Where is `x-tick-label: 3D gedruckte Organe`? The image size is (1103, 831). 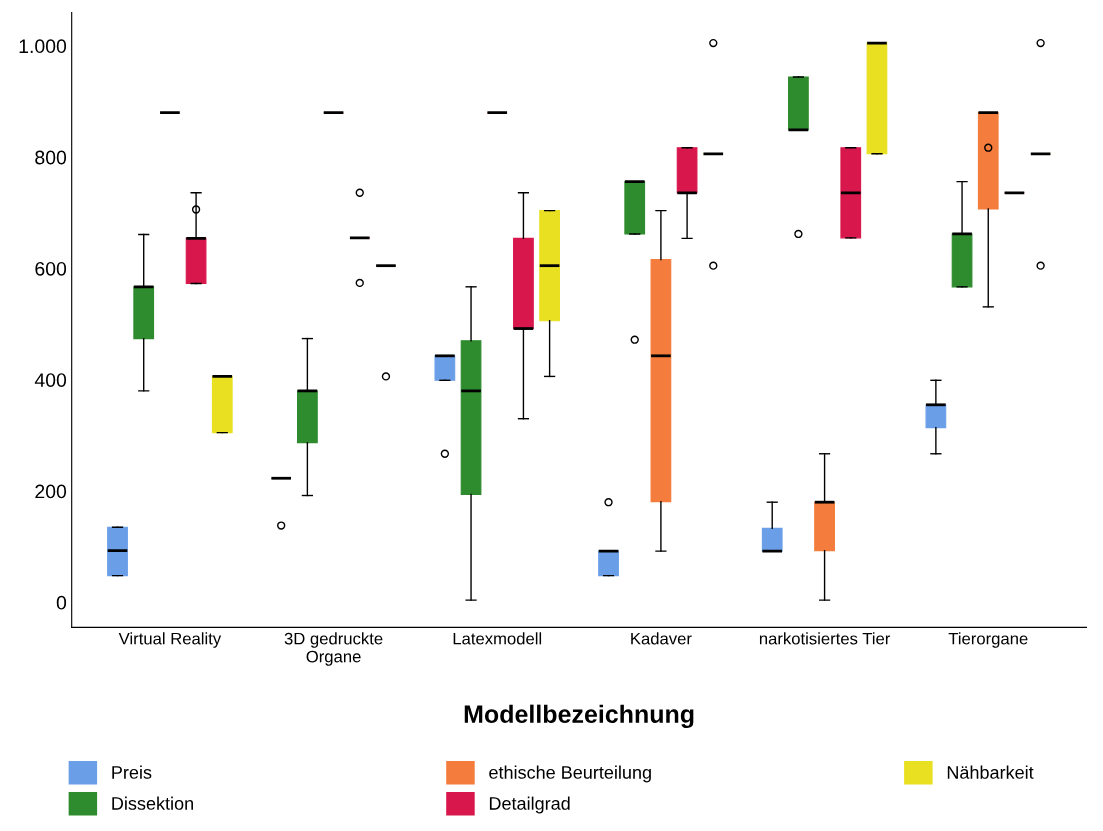 x-tick-label: 3D gedruckte Organe is located at coordinates (333, 649).